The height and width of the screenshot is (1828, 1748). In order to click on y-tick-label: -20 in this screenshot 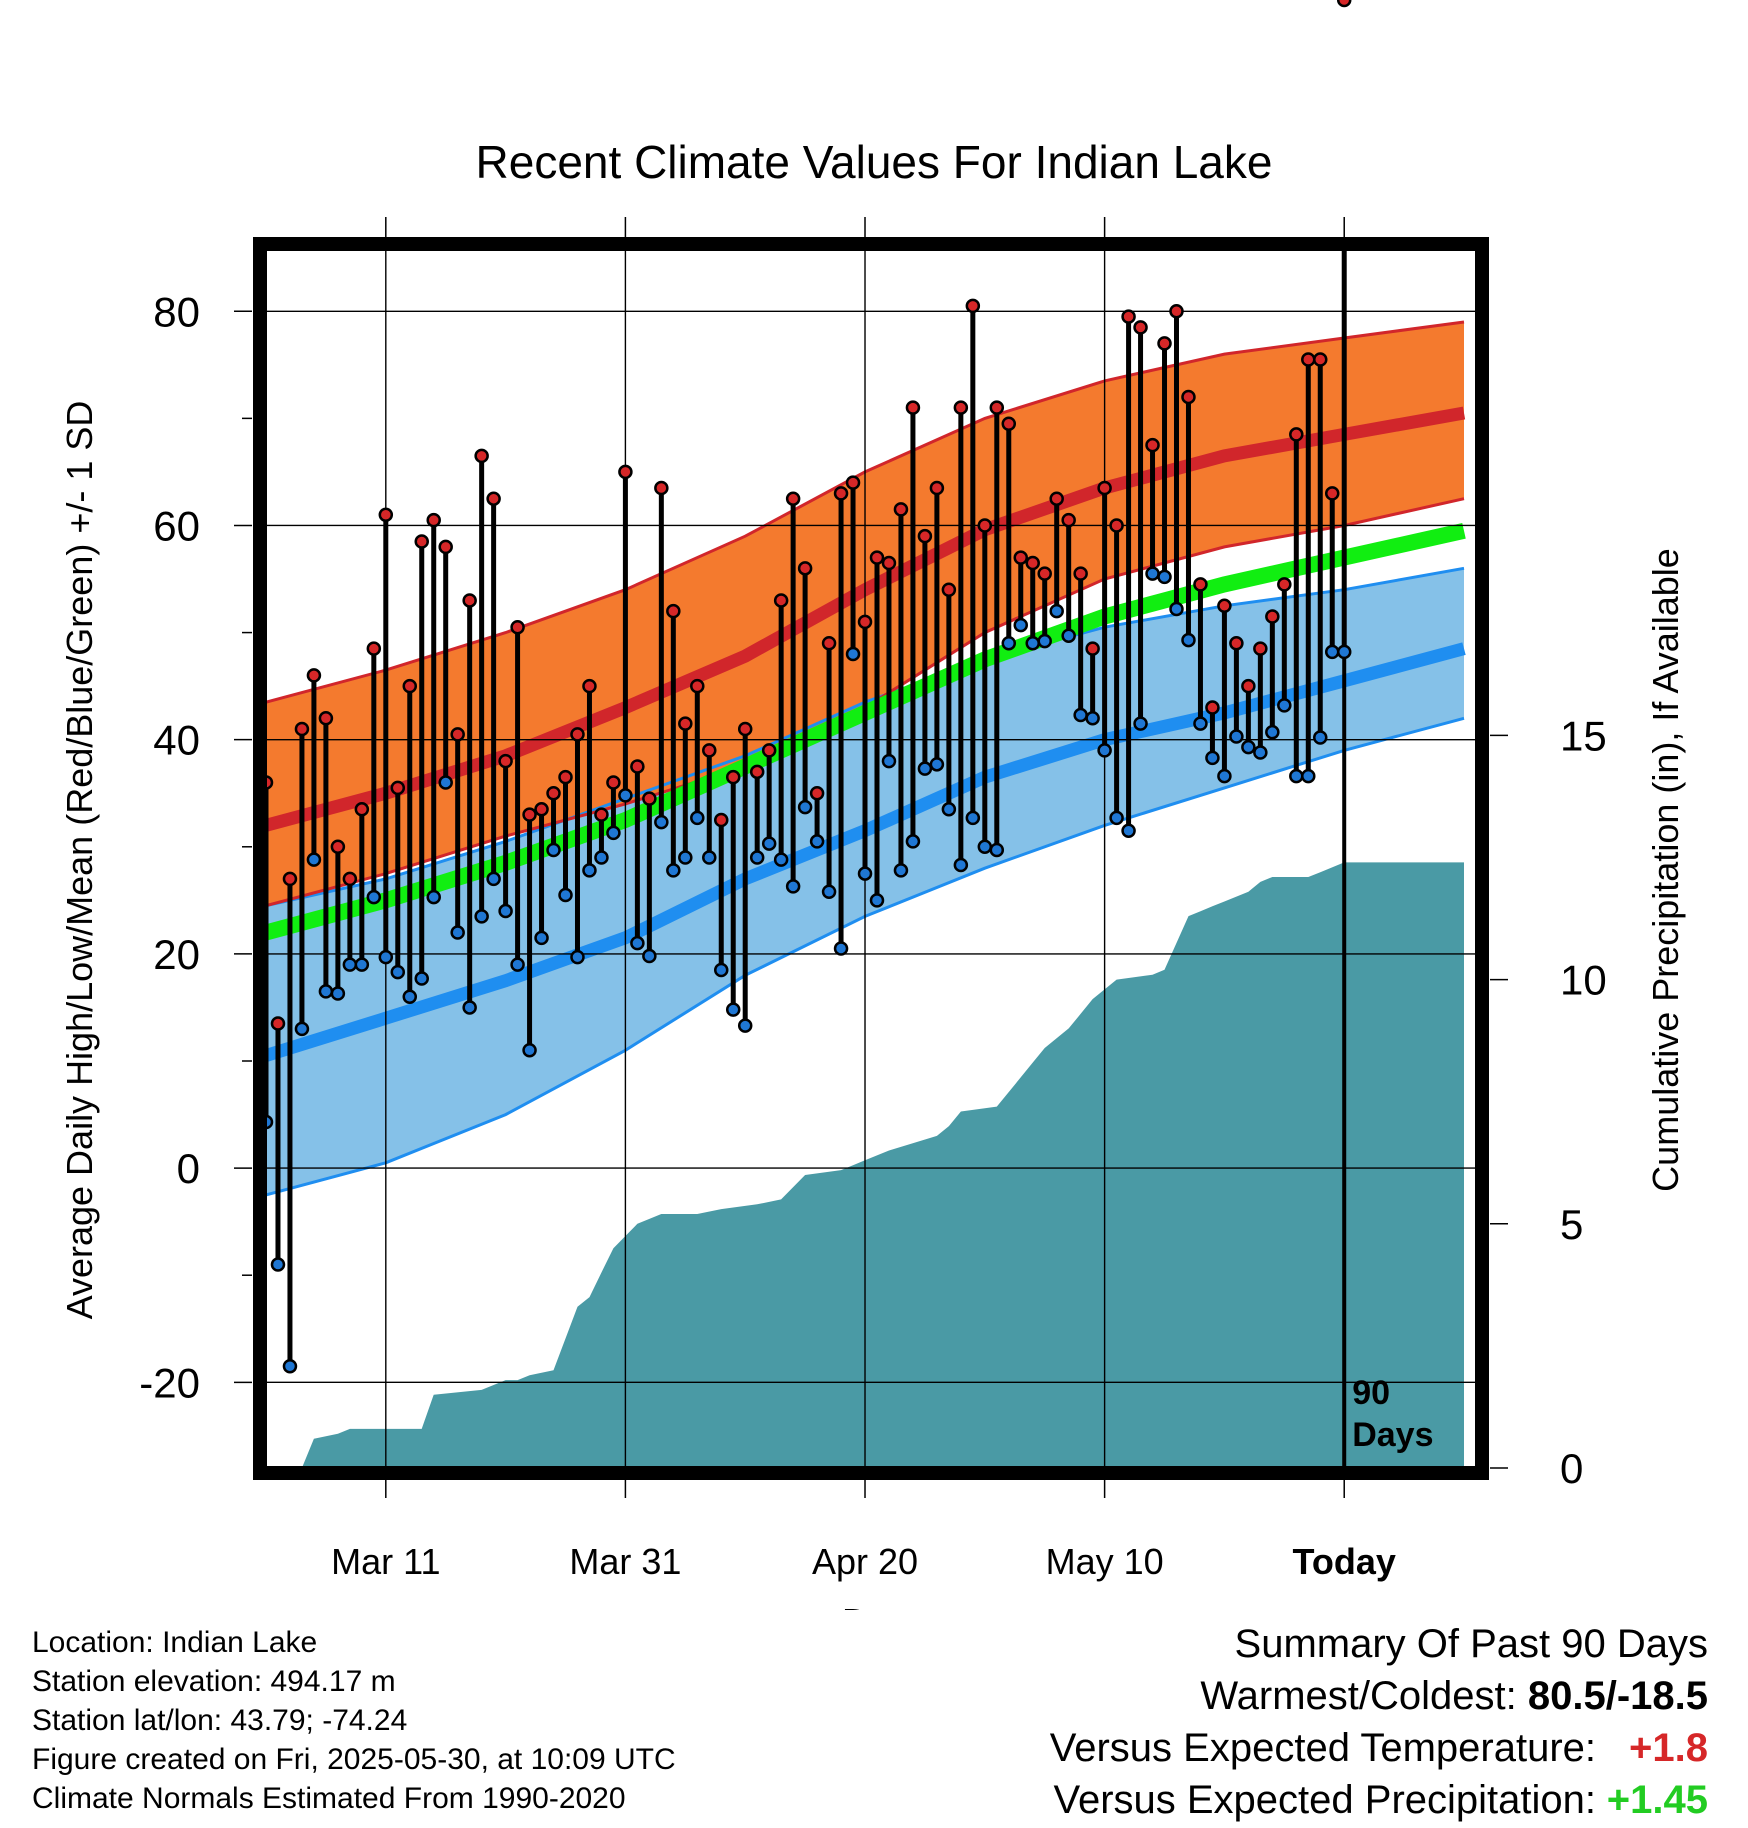, I will do `click(169, 1382)`.